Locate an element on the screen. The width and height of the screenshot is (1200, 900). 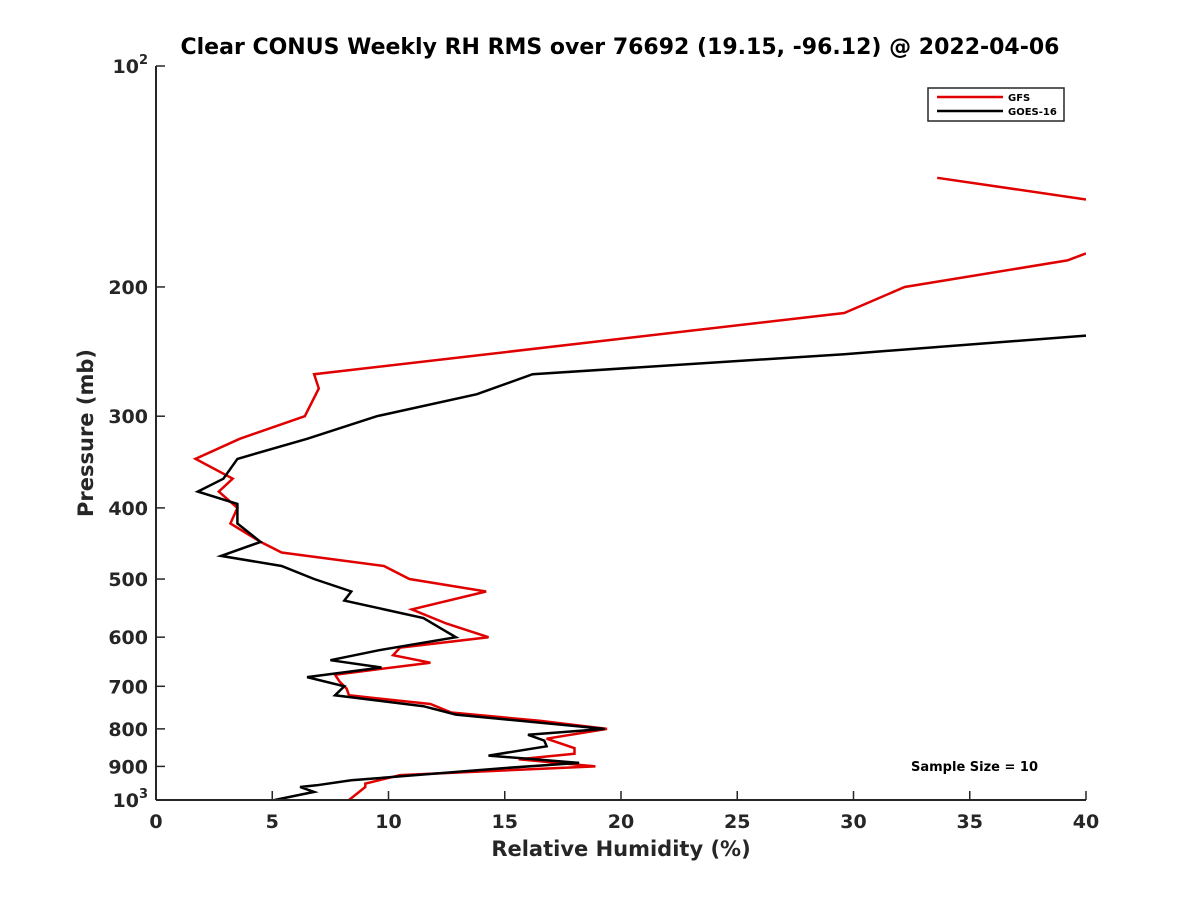
legend-box is located at coordinates (996, 104).